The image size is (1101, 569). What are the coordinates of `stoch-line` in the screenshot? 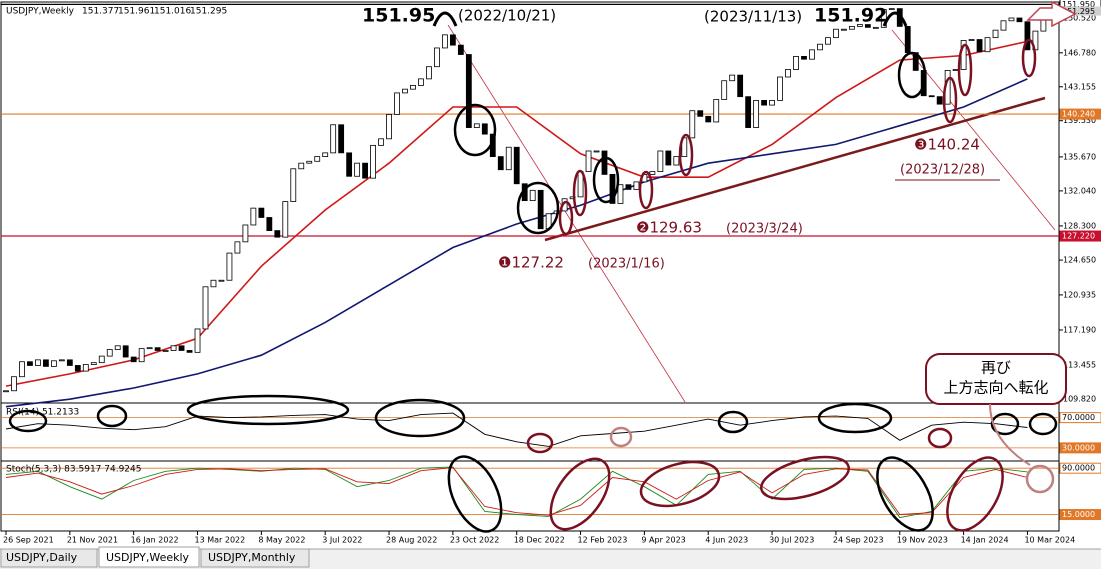 It's located at (516, 492).